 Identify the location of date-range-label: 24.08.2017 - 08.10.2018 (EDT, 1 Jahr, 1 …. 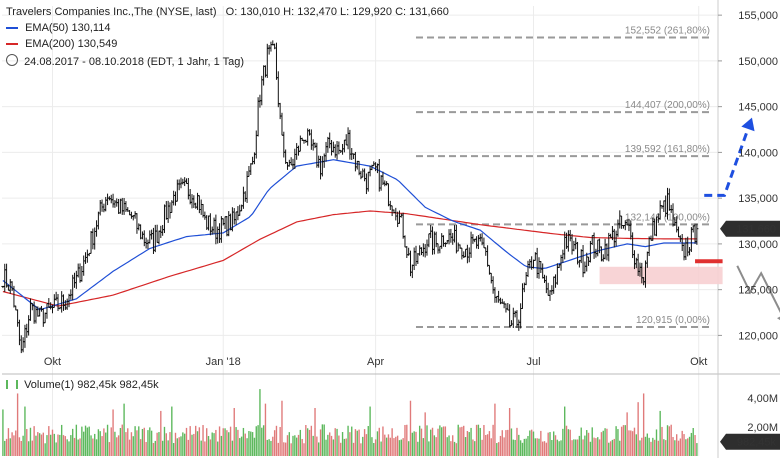
(134, 62).